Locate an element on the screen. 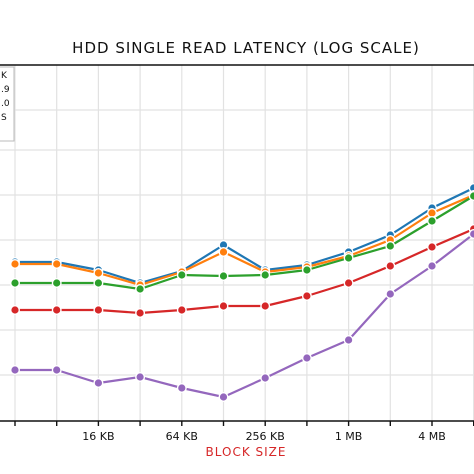 The image size is (474, 474). x-tick-label: 256 KB is located at coordinates (265, 436).